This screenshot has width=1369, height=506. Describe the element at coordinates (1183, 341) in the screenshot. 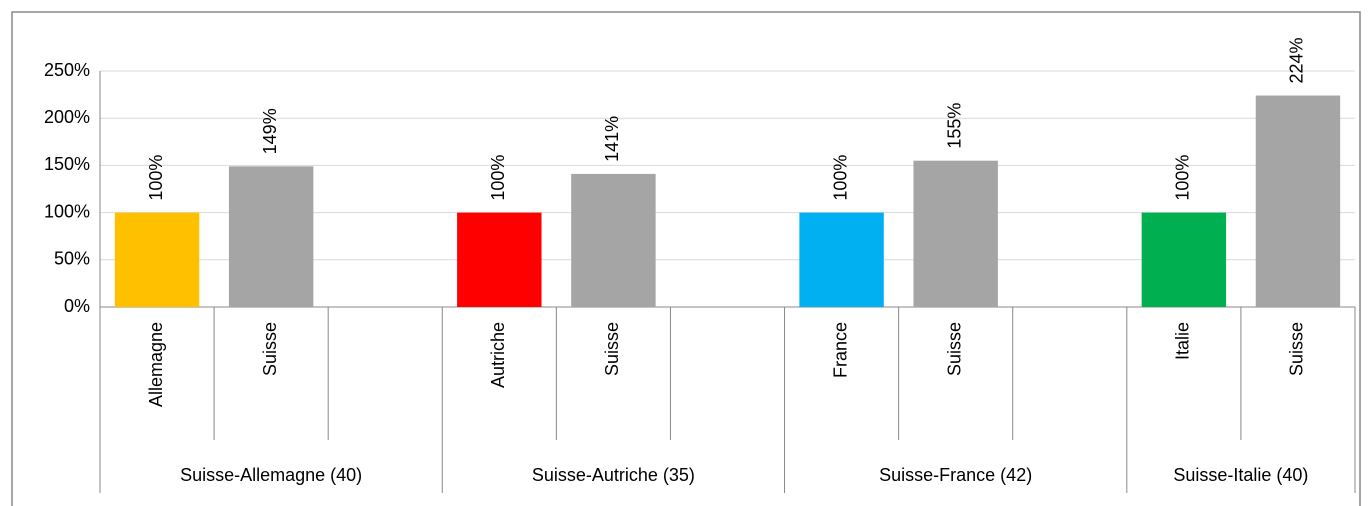

I see `x-tick-label: Italie` at that location.